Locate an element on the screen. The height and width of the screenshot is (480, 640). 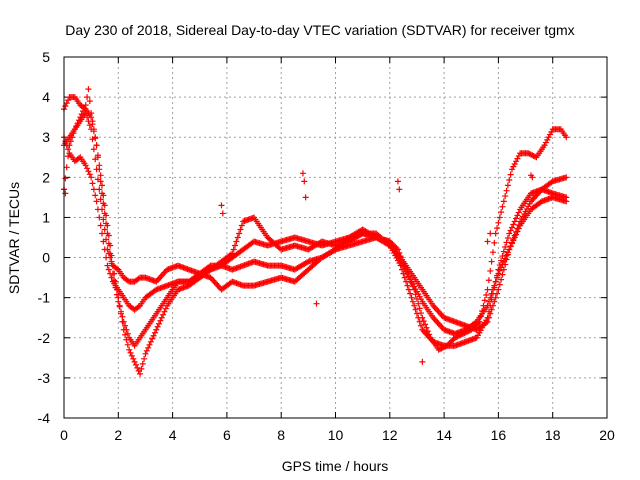
x-tick-label: 12 is located at coordinates (390, 435).